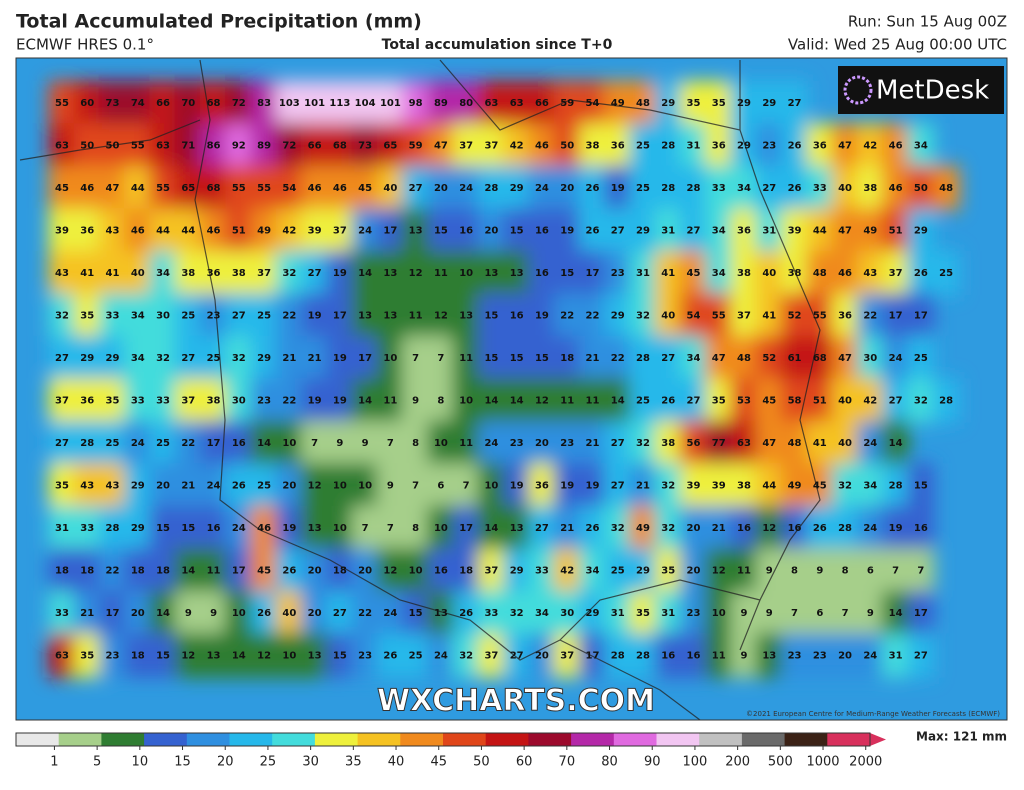  Describe the element at coordinates (845, 146) in the screenshot. I see `precip-value: 47` at that location.